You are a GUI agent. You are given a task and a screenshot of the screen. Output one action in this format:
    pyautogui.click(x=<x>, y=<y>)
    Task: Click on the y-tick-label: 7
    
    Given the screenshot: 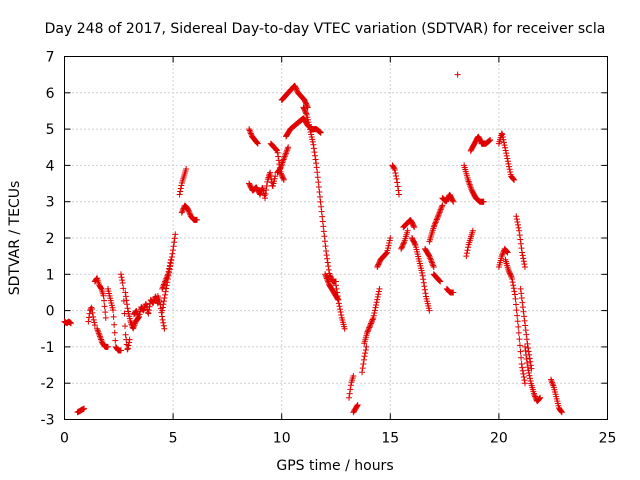 What is the action you would take?
    pyautogui.click(x=50, y=58)
    